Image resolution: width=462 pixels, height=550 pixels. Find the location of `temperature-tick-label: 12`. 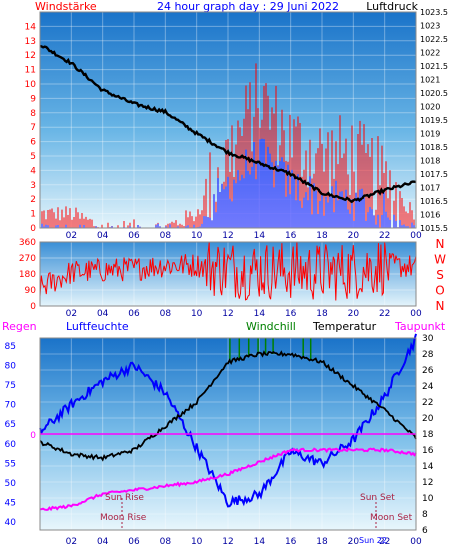

temperature-tick-label: 12 is located at coordinates (427, 483).